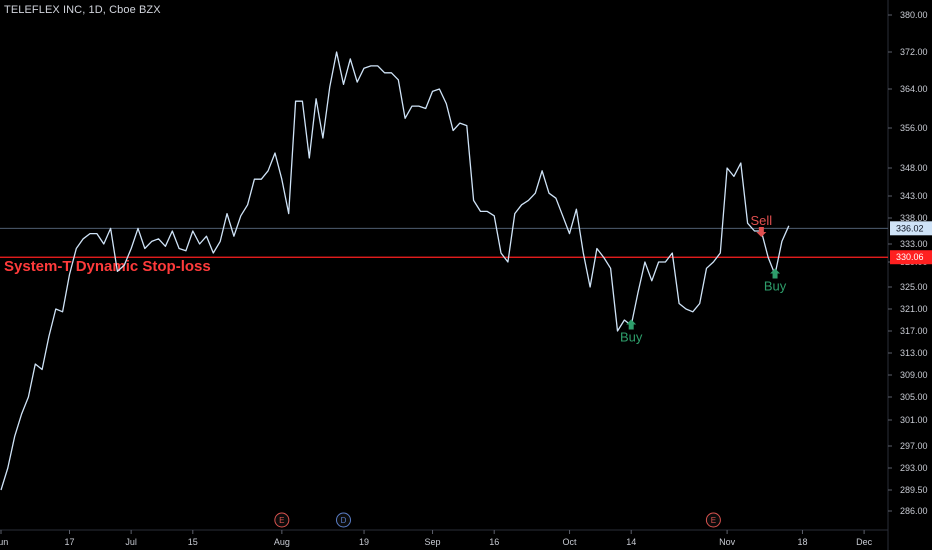  What do you see at coordinates (727, 542) in the screenshot?
I see `time-tick-label: Nov` at bounding box center [727, 542].